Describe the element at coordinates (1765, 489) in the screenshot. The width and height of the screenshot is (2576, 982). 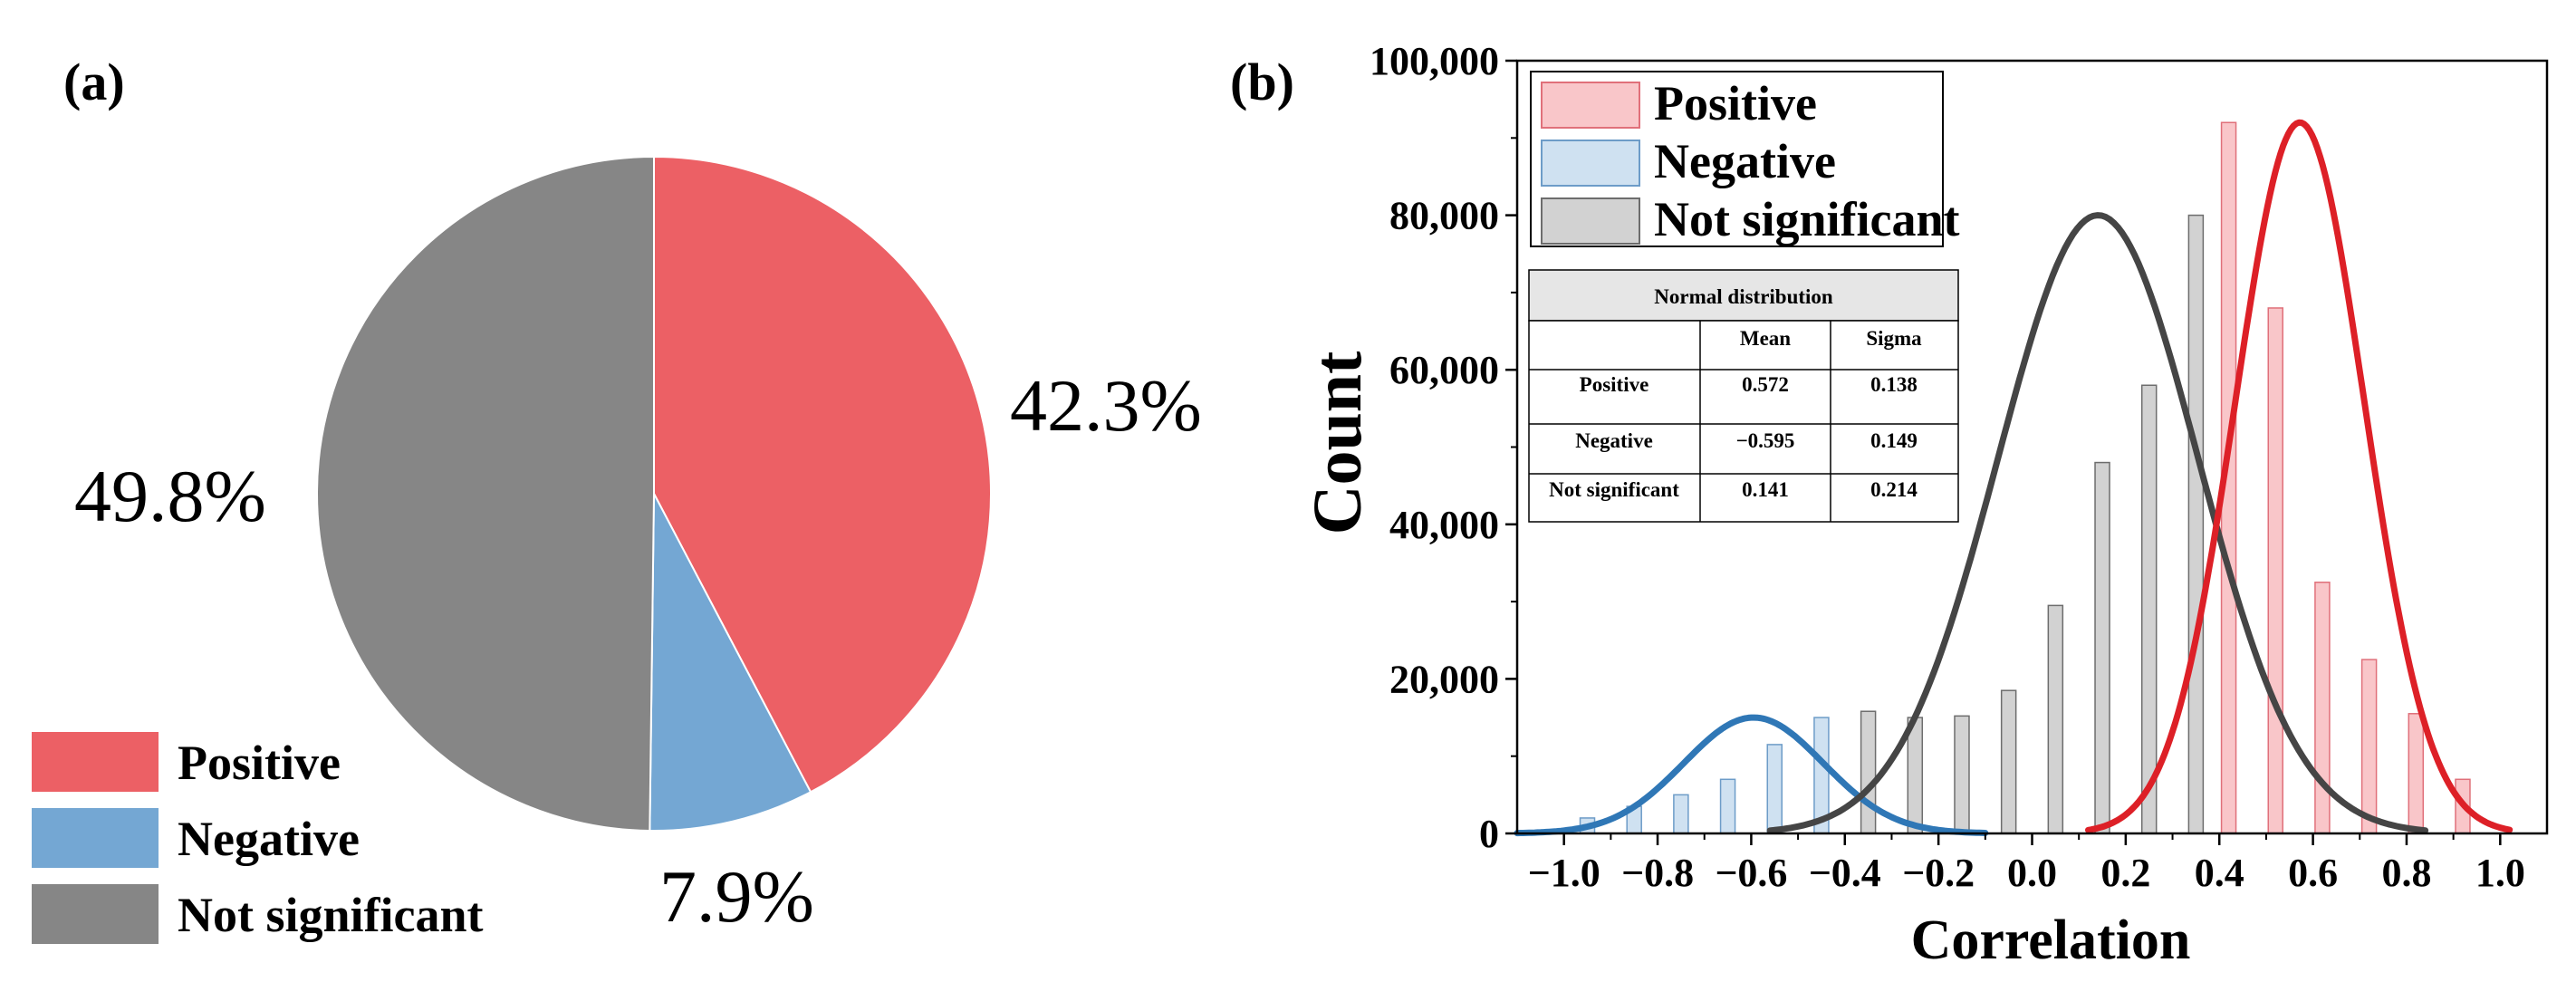
I see `table-cell-mean: 0.141` at that location.